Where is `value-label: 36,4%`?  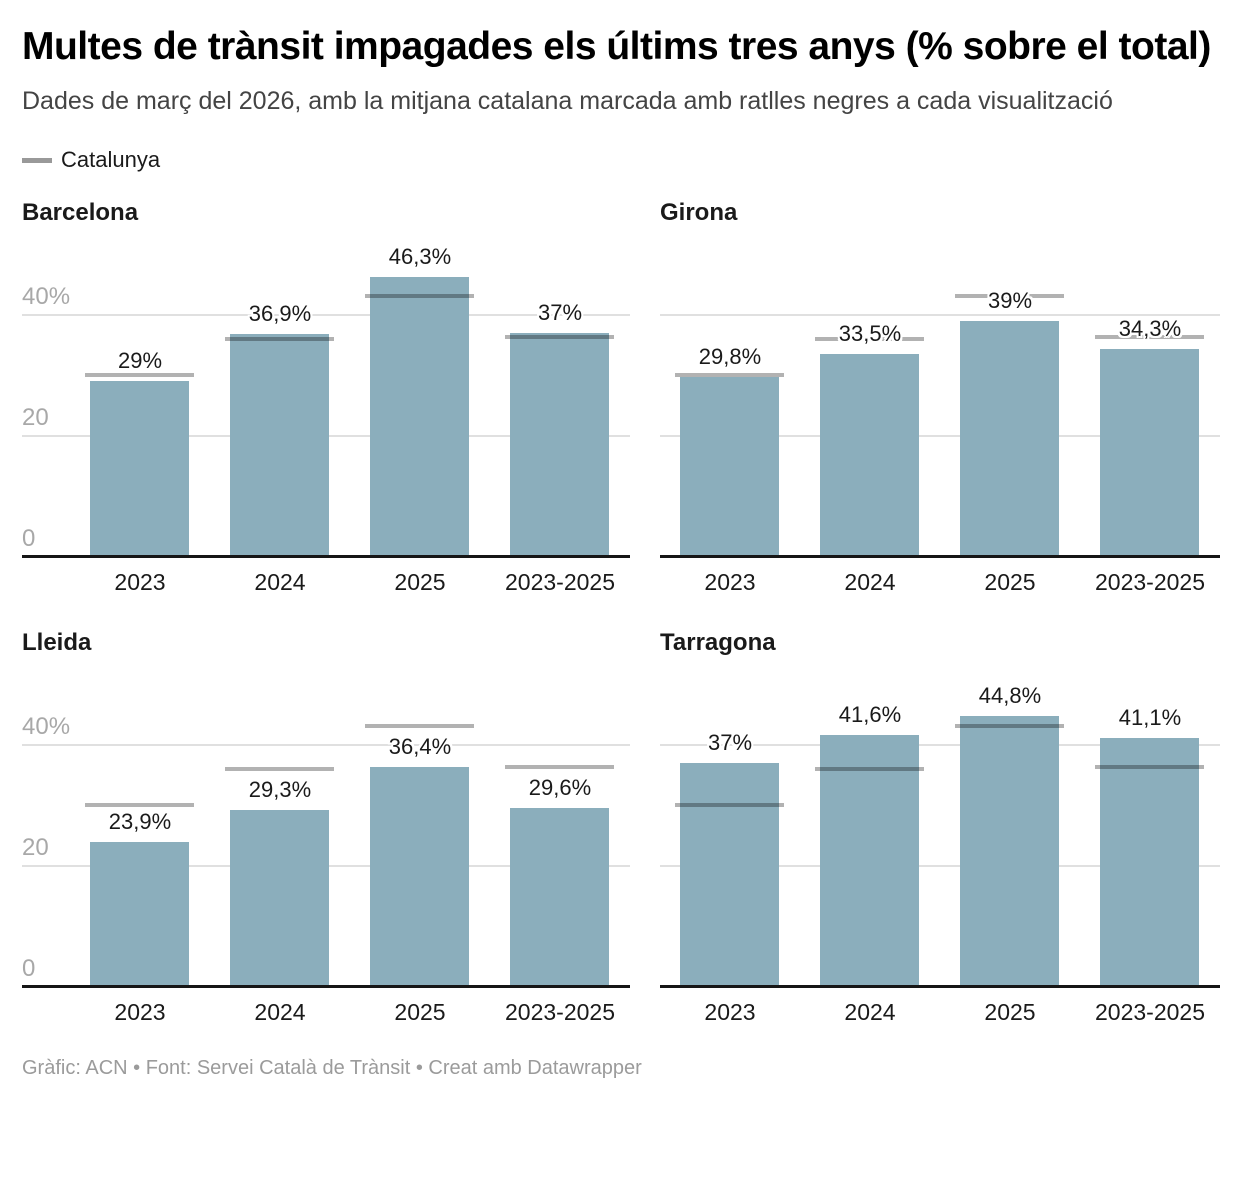
value-label: 36,4% is located at coordinates (420, 746).